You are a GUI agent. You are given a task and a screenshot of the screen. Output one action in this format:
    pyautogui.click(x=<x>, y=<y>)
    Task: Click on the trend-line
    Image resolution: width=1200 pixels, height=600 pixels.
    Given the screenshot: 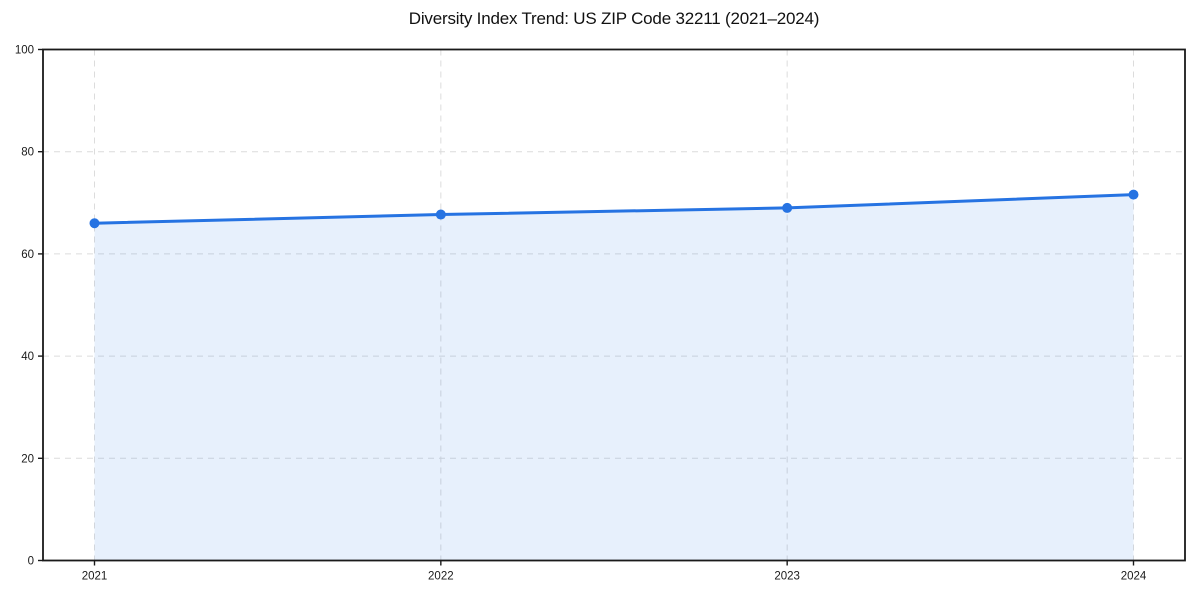 What is the action you would take?
    pyautogui.click(x=614, y=209)
    